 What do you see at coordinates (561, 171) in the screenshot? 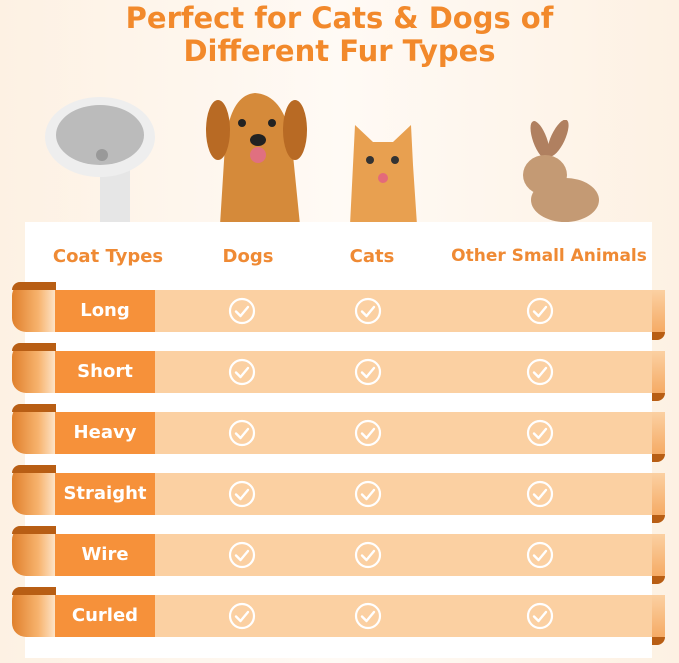
I see `rabbit-image` at bounding box center [561, 171].